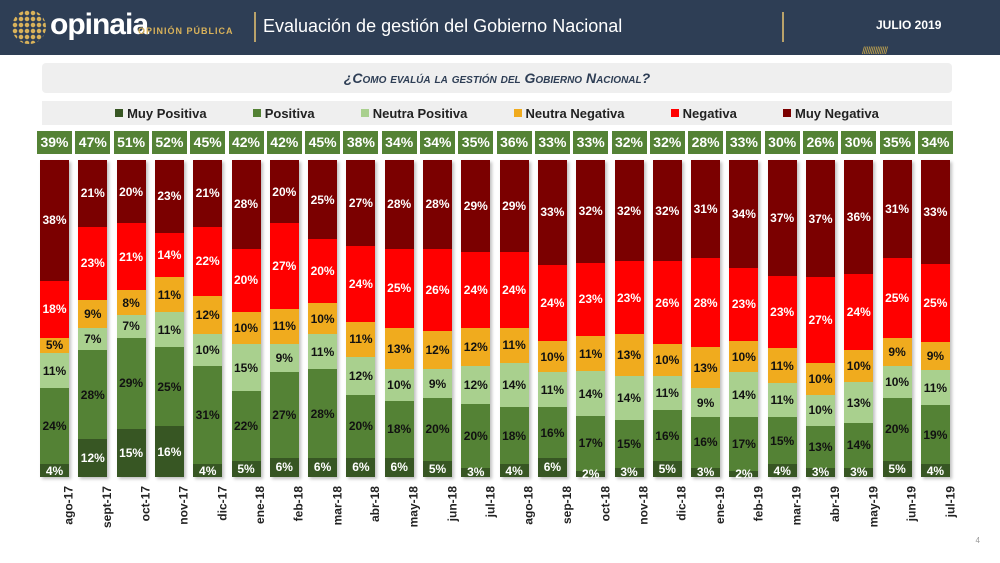  I want to click on legend-label: Neutra Positiva, so click(420, 113).